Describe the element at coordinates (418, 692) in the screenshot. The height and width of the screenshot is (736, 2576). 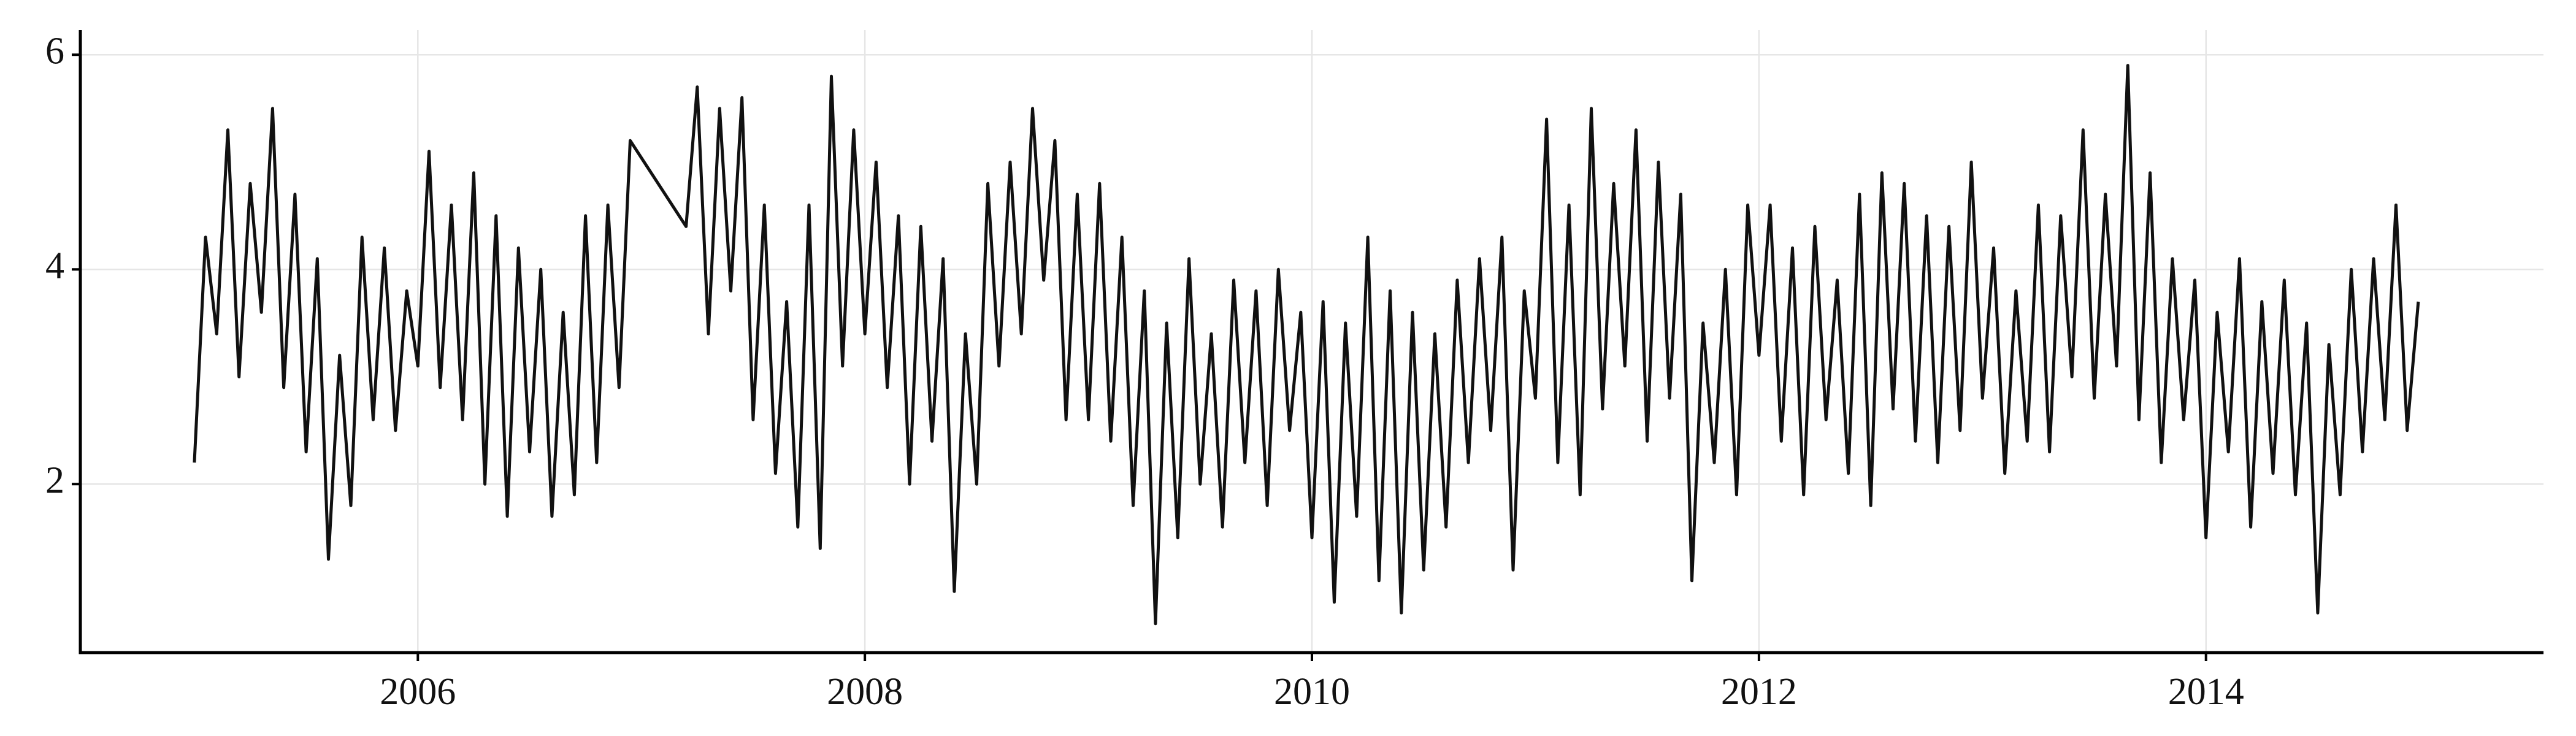
I see `x-tick-label: 2006` at that location.